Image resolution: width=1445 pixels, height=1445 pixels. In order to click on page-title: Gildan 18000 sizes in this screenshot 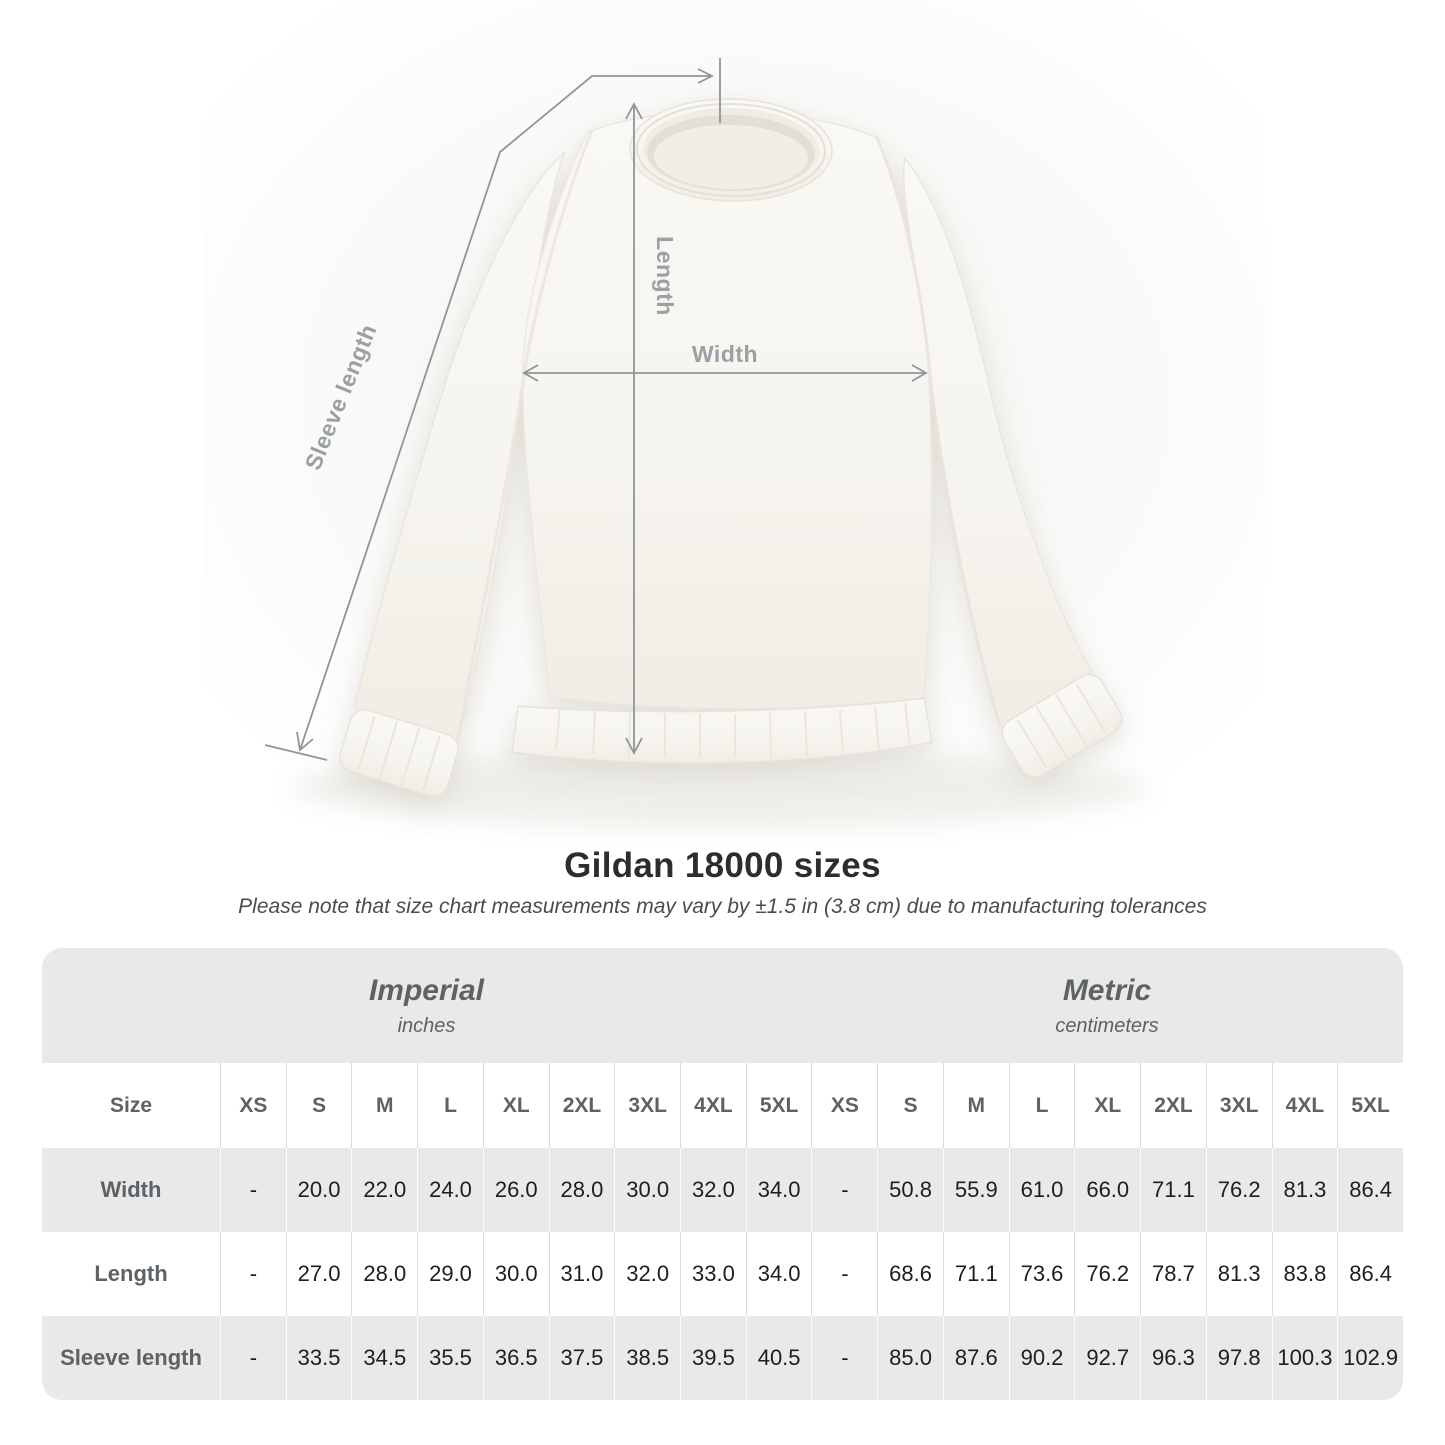, I will do `click(722, 865)`.